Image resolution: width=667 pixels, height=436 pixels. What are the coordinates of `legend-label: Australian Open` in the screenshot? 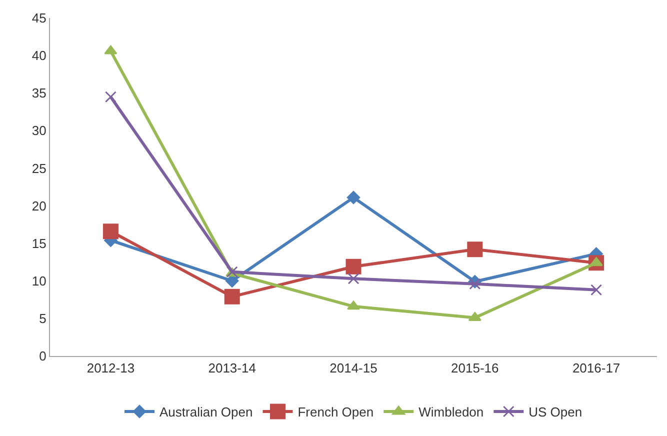 It's located at (206, 412).